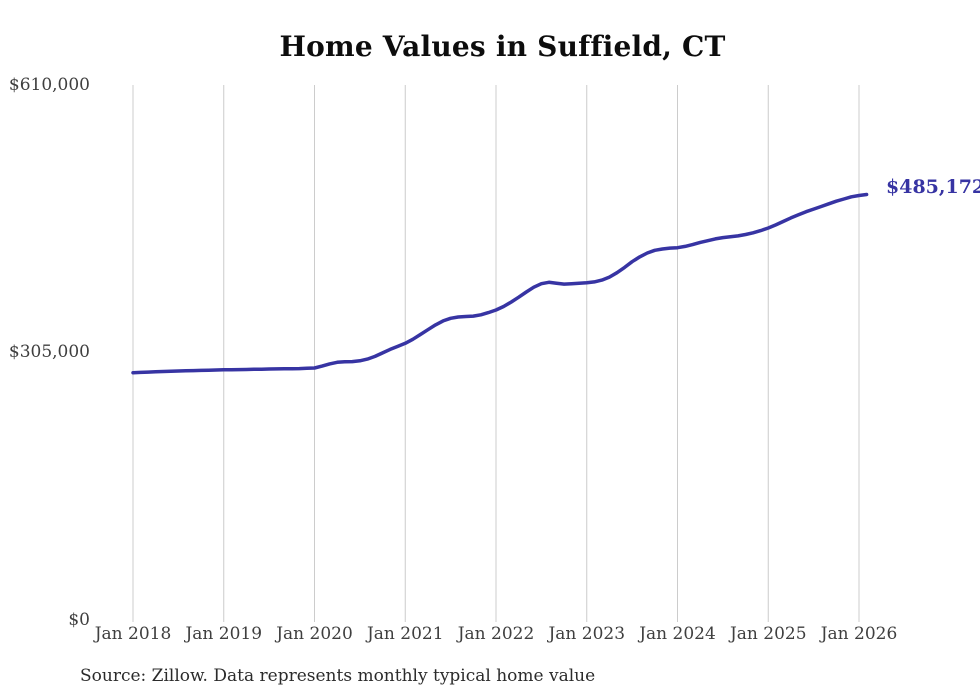 The height and width of the screenshot is (699, 980). What do you see at coordinates (496, 634) in the screenshot?
I see `x-axis-tick-label: Jan 2022` at bounding box center [496, 634].